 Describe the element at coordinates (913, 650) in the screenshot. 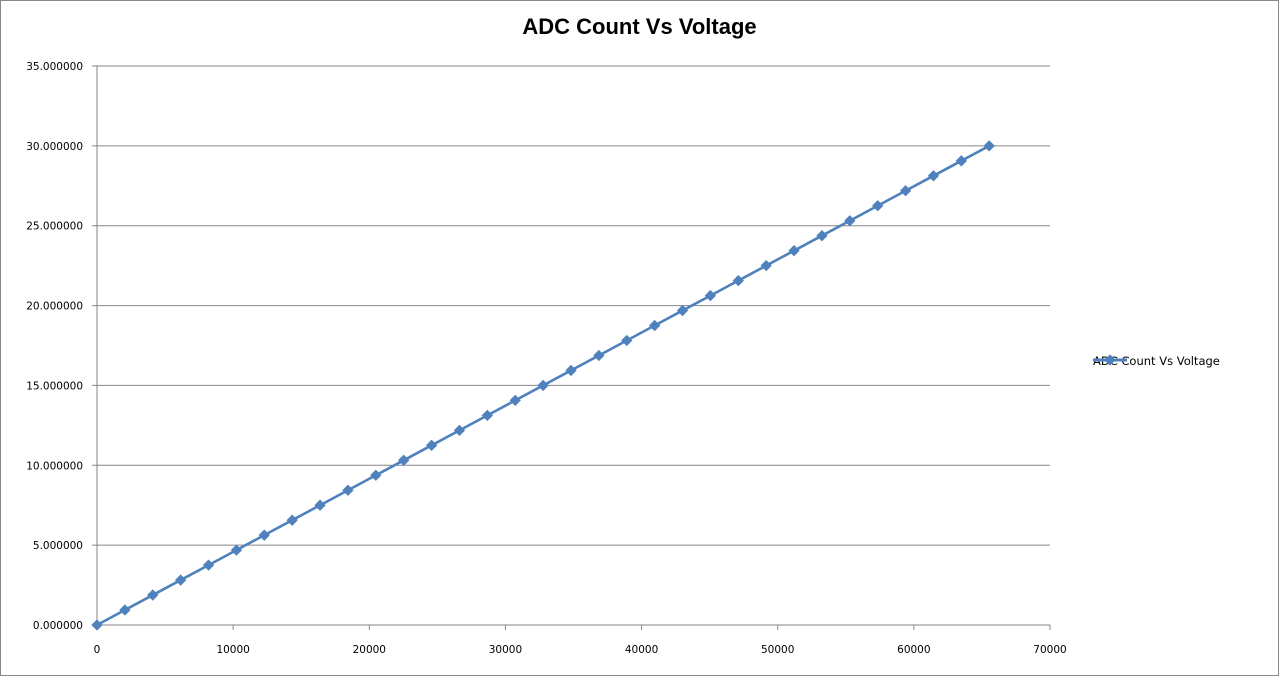

I see `x-tick-label: 60000` at that location.